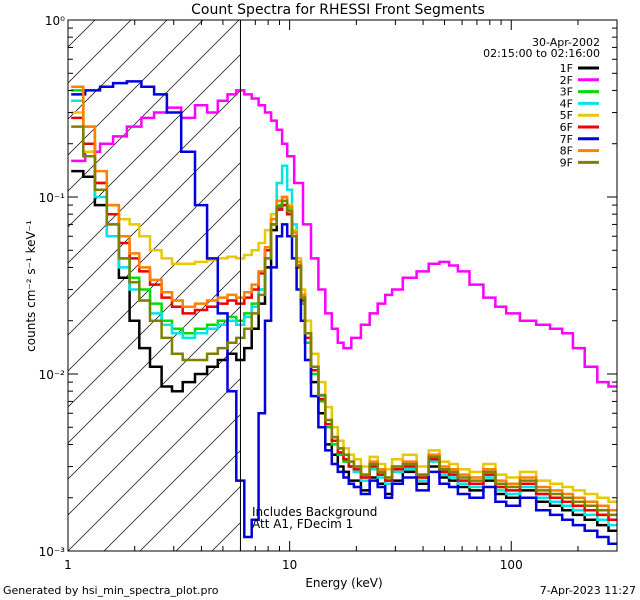 The width and height of the screenshot is (640, 600). What do you see at coordinates (52, 552) in the screenshot?
I see `y-tick-label: 10⁻³` at bounding box center [52, 552].